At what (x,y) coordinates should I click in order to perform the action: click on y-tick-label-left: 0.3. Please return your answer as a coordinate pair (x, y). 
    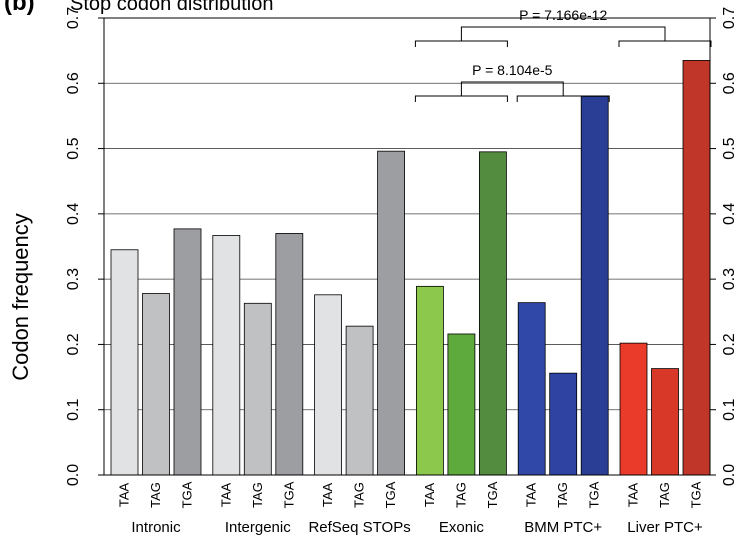
    Looking at the image, I should click on (73, 279).